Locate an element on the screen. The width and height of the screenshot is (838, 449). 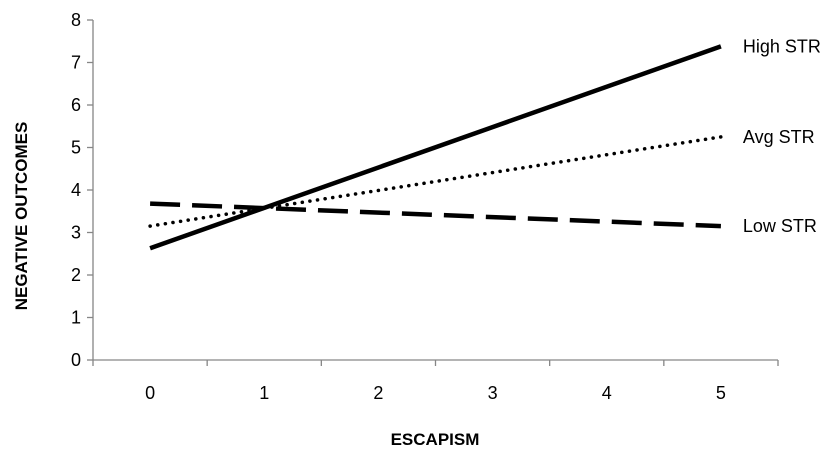
y-tick-label: 1 is located at coordinates (76, 318).